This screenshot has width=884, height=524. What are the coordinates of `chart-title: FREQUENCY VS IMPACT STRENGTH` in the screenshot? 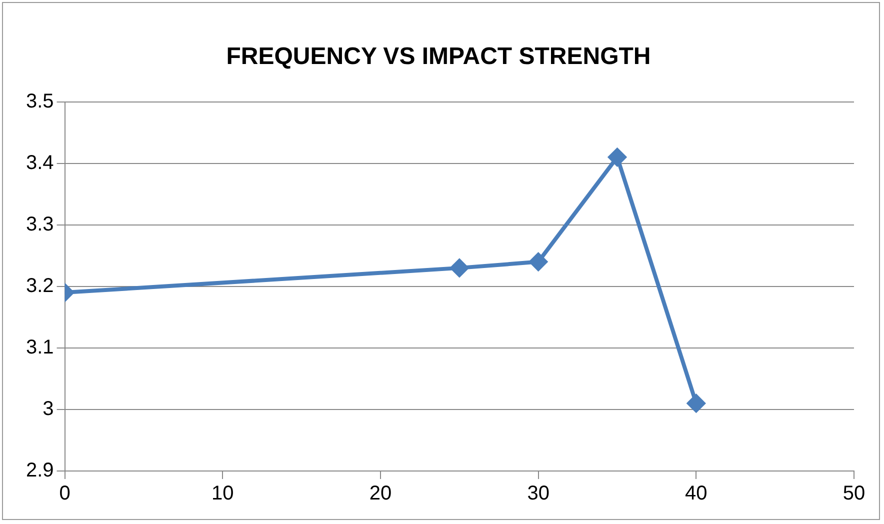 It's located at (438, 56).